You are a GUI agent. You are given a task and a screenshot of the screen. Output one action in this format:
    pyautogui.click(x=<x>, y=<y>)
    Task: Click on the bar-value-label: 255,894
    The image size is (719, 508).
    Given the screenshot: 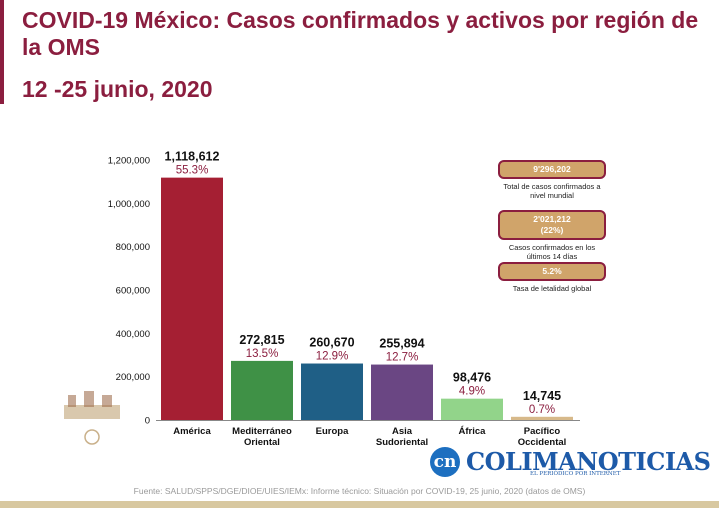 What is the action you would take?
    pyautogui.click(x=401, y=344)
    